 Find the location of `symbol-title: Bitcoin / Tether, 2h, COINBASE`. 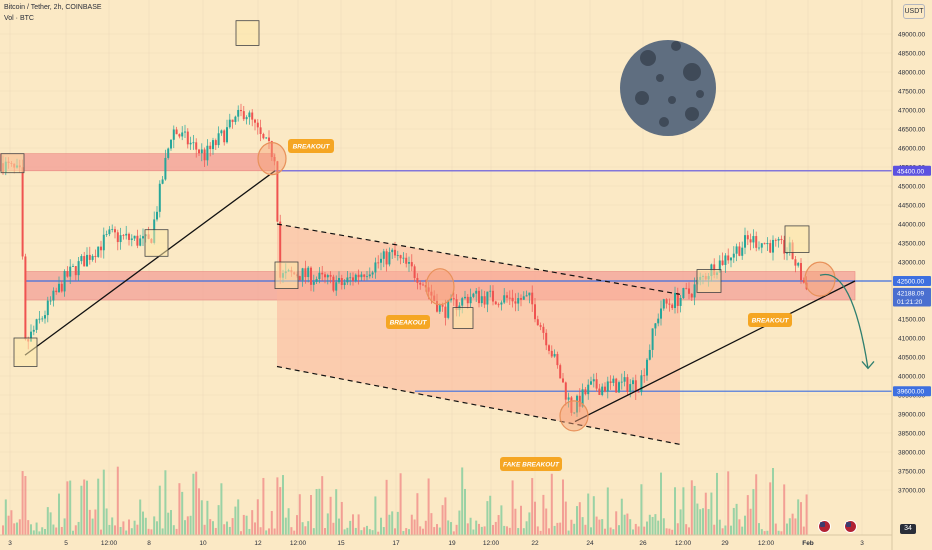

symbol-title: Bitcoin / Tether, 2h, COINBASE is located at coordinates (53, 7).